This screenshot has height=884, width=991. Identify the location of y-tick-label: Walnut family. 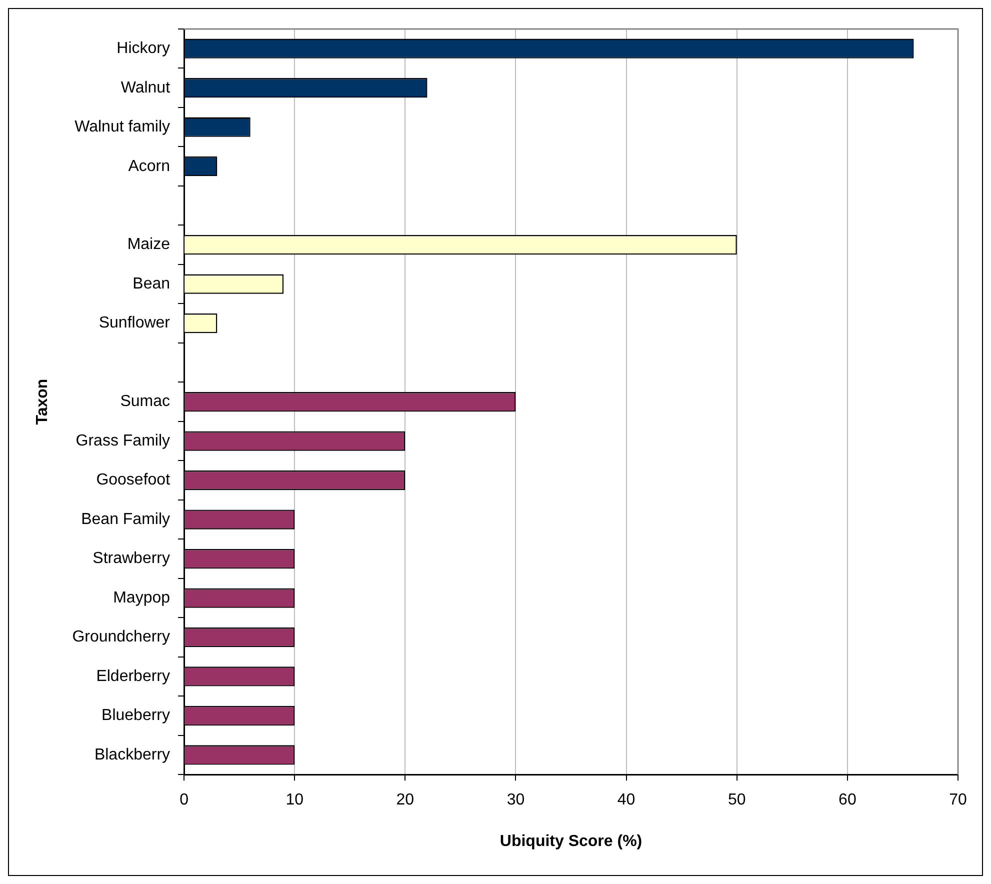
(122, 127).